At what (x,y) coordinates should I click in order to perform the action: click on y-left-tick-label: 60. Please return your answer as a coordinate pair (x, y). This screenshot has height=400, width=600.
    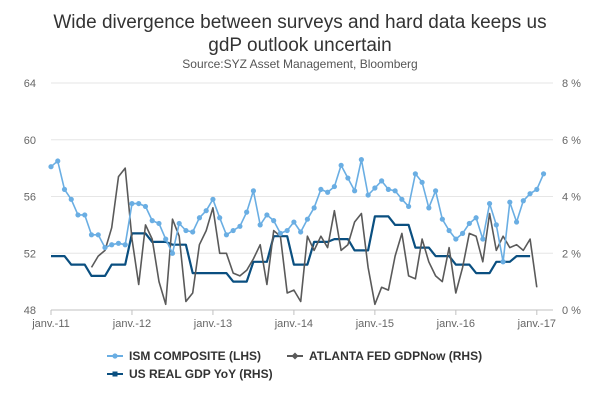
    Looking at the image, I should click on (30, 141).